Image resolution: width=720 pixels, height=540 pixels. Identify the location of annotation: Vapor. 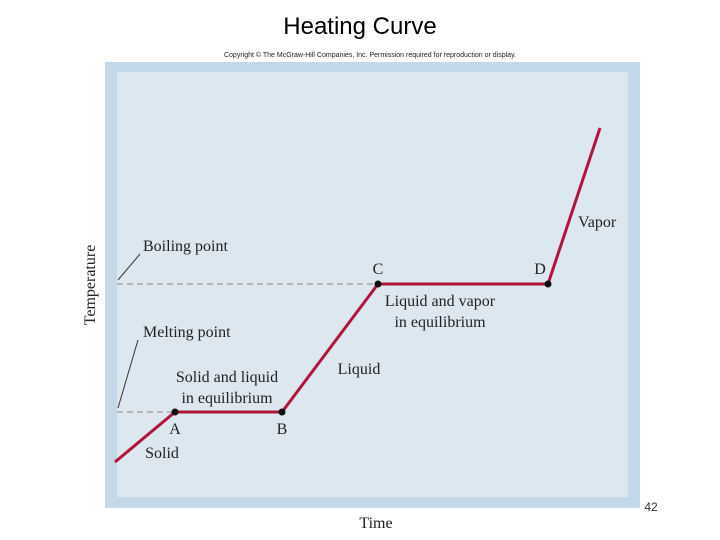
(597, 222).